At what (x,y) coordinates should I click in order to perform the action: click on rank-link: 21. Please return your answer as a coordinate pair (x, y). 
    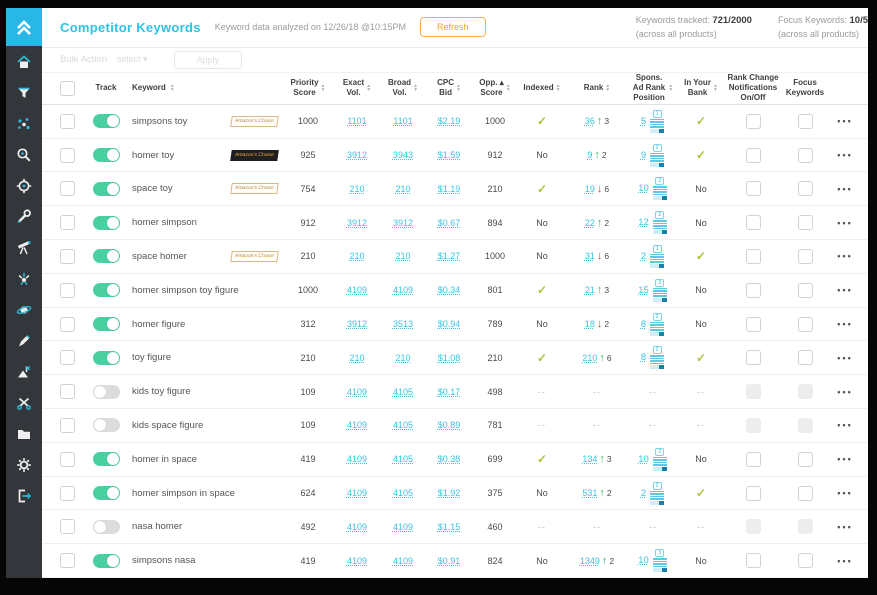
    Looking at the image, I should click on (589, 290).